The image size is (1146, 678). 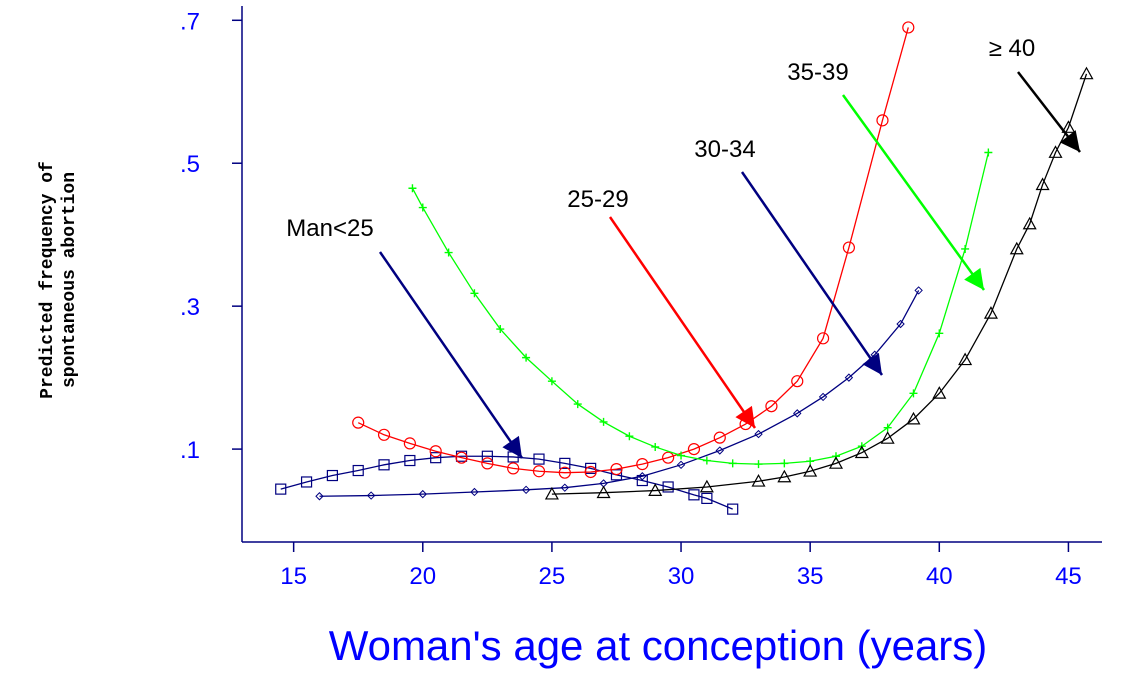 I want to click on annotation-1: 25-29, so click(x=662, y=307).